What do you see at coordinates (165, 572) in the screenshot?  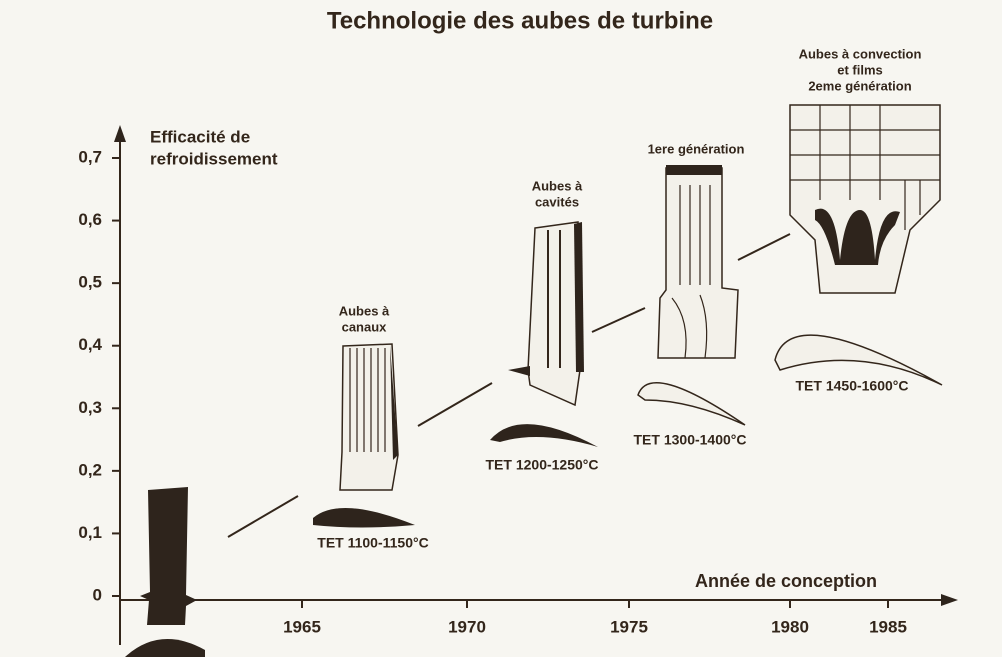 I see `blade-base` at bounding box center [165, 572].